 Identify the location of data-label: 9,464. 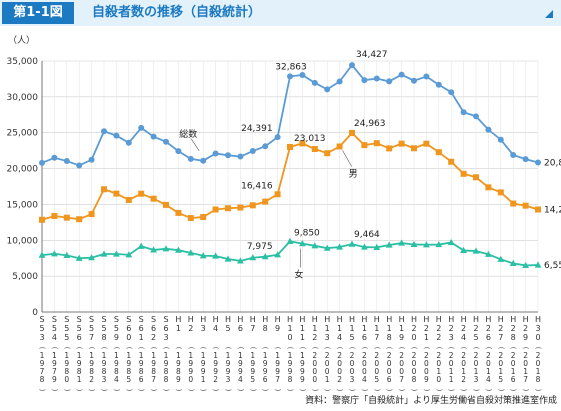
(367, 235).